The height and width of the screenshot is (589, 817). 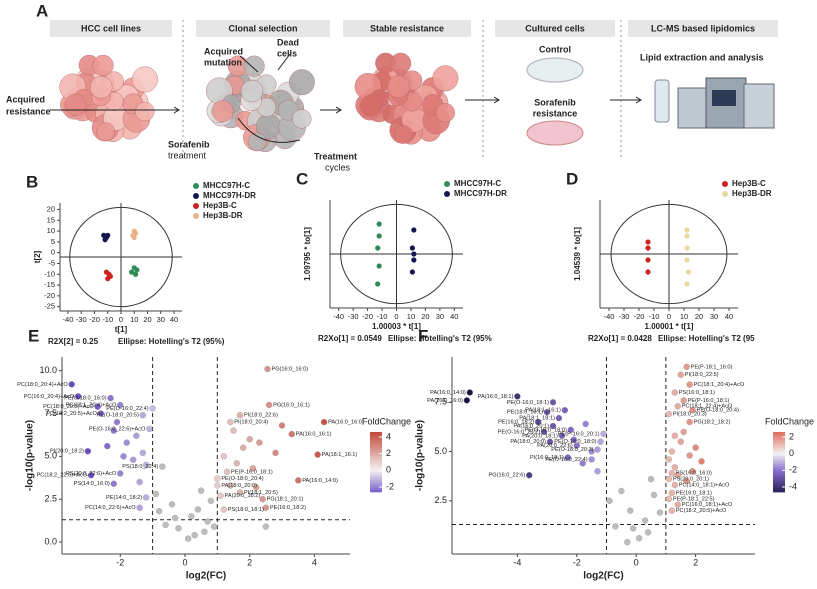 I want to click on step-title: HCC cell lines, so click(x=111, y=28).